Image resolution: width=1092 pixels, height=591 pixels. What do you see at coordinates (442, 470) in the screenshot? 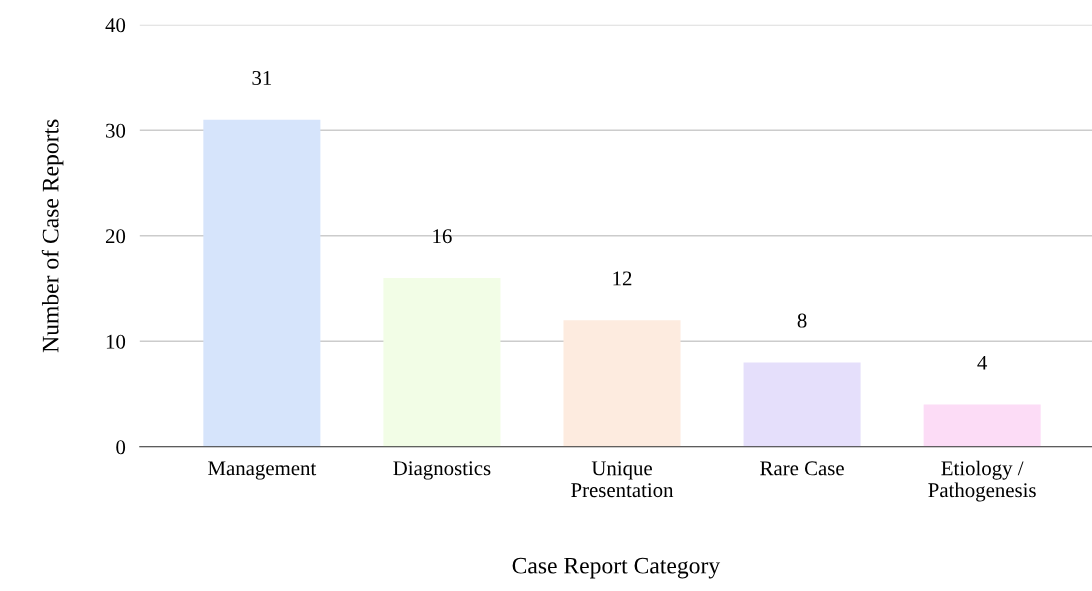
I see `x-tick-label: Diagnostics` at bounding box center [442, 470].